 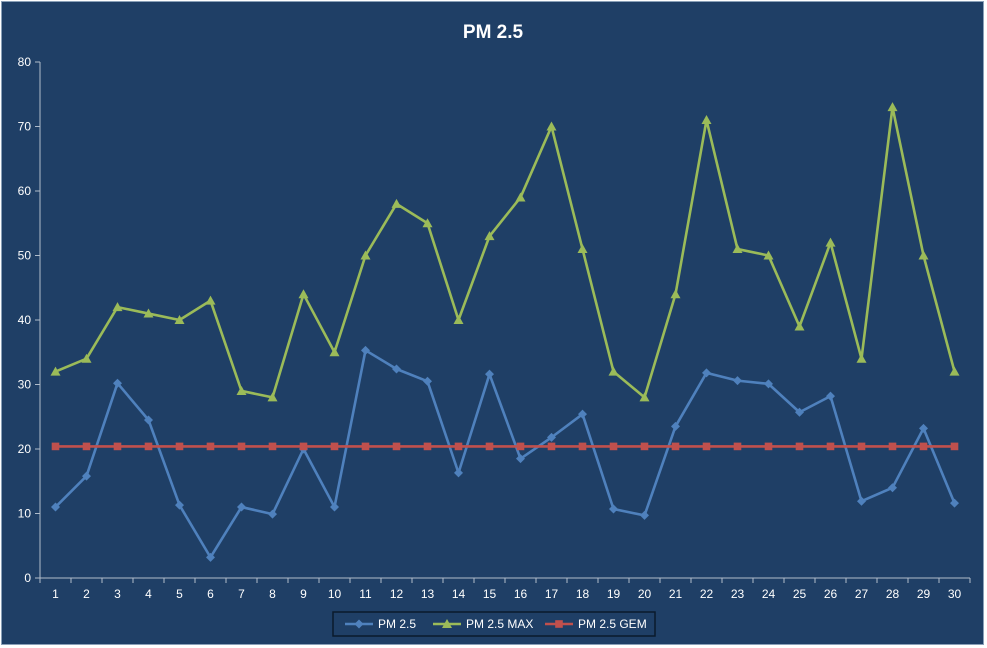 I want to click on legend-entry: PM 2.5 GEM, so click(x=596, y=624).